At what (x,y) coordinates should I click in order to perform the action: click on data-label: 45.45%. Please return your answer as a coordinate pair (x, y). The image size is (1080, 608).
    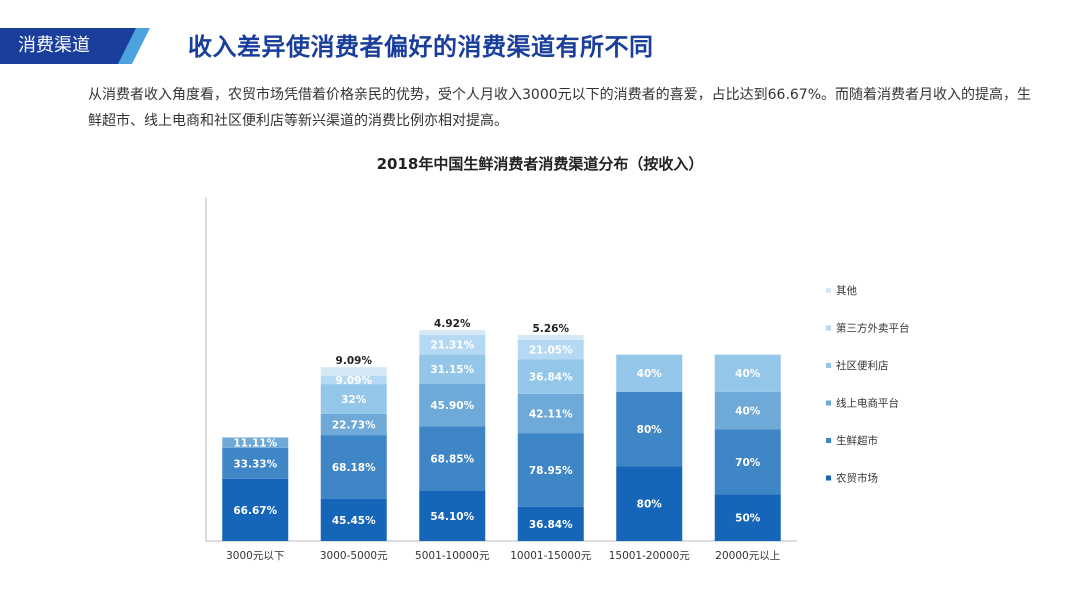
    Looking at the image, I should click on (354, 521).